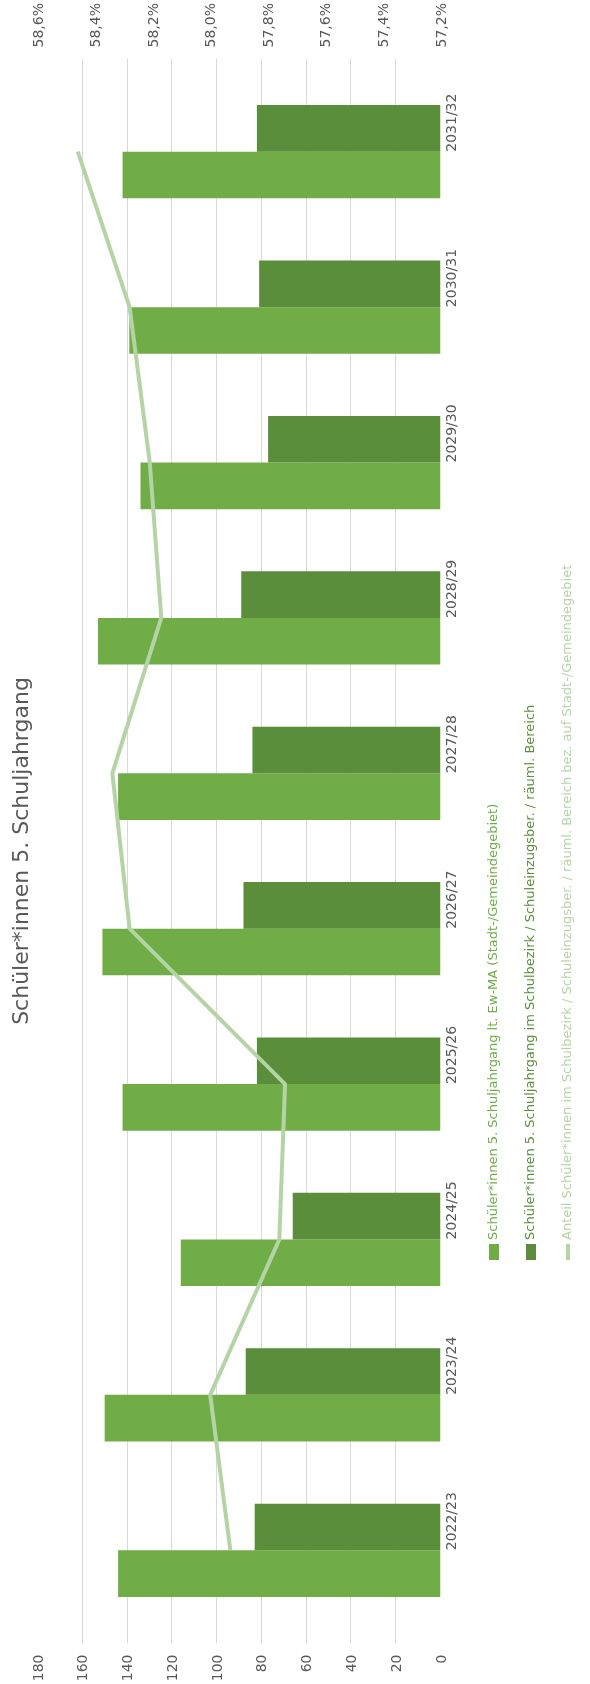  Describe the element at coordinates (451, 433) in the screenshot. I see `y-tick-label: 2029/30` at that location.